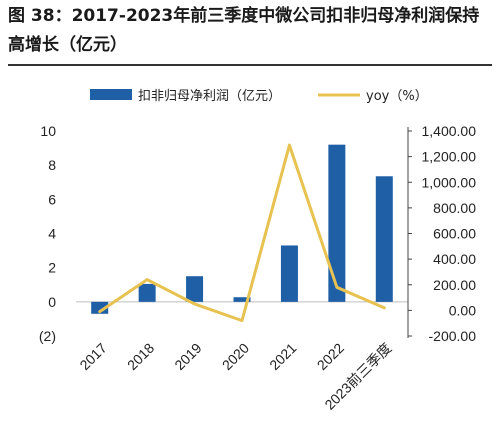  What do you see at coordinates (187, 356) in the screenshot?
I see `x-tick-label: 2019` at bounding box center [187, 356].